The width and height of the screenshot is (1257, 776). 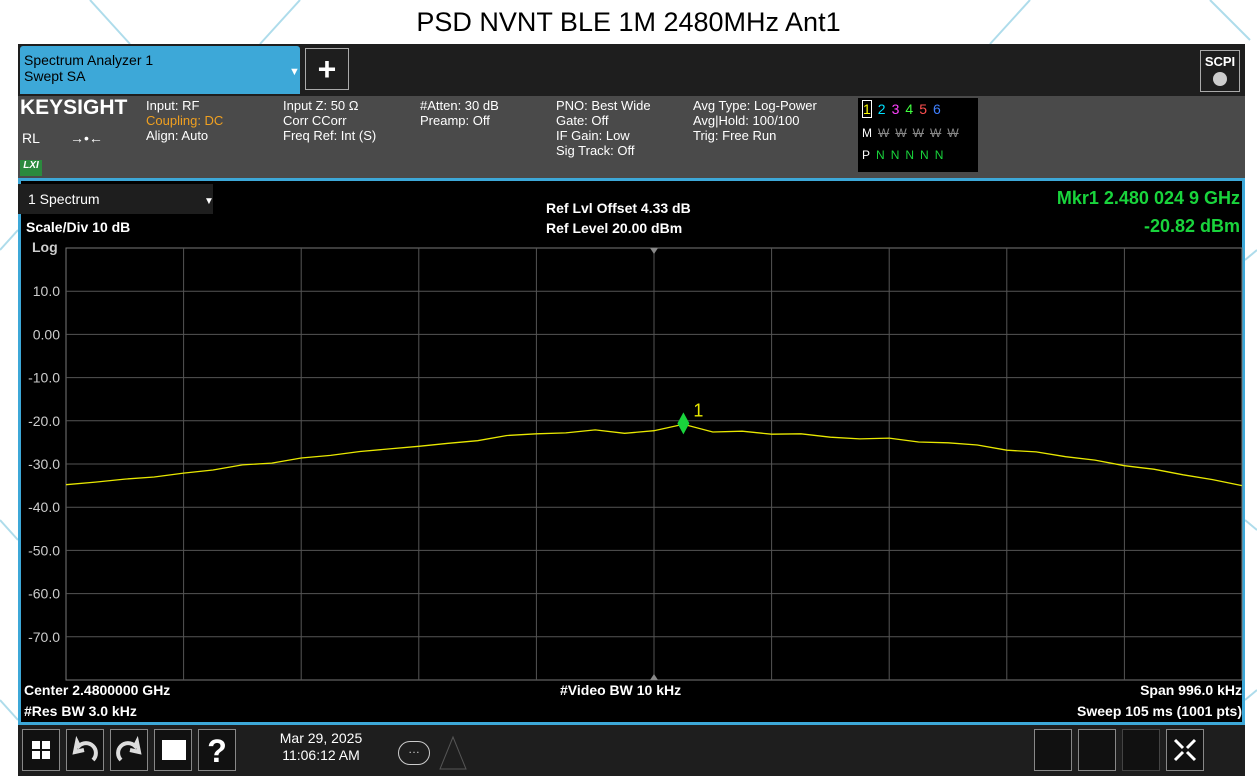 What do you see at coordinates (44, 507) in the screenshot?
I see `y-tick-label: -40.0` at bounding box center [44, 507].